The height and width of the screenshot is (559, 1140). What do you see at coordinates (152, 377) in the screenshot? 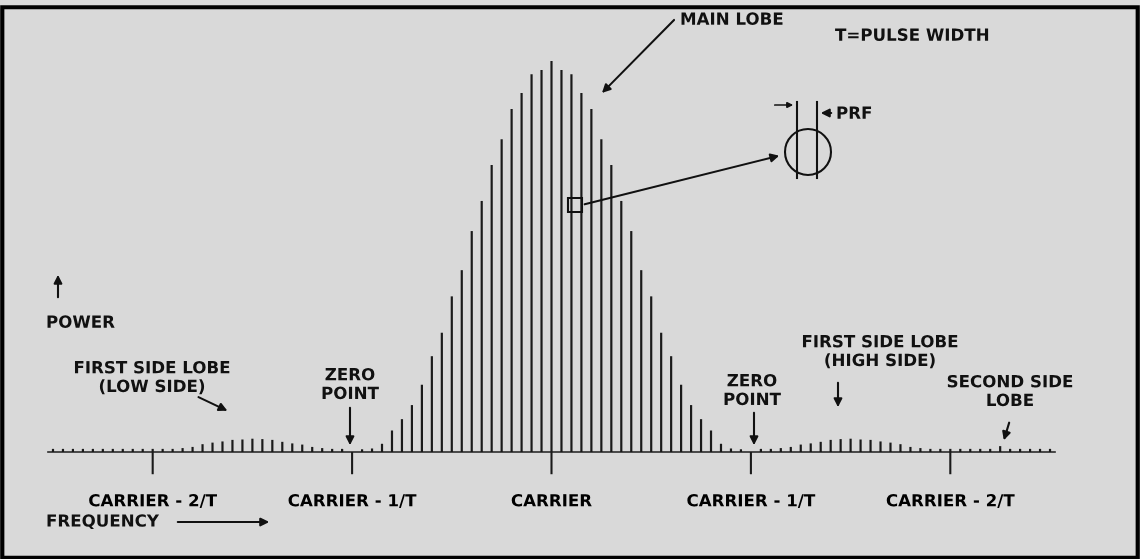
I see `annotation: FIRST SIDE LOBE (LOW SIDE)` at bounding box center [152, 377].